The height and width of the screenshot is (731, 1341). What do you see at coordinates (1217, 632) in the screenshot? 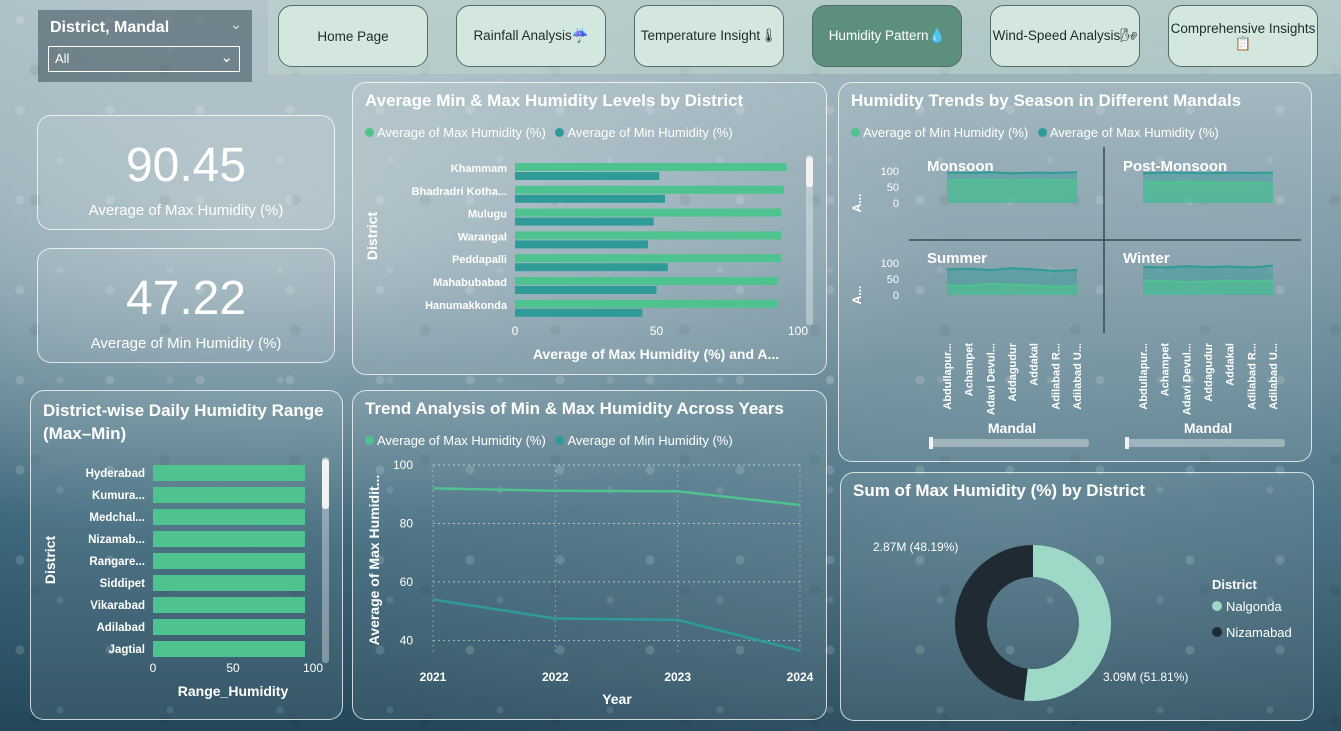
I see `legend-swatch` at bounding box center [1217, 632].